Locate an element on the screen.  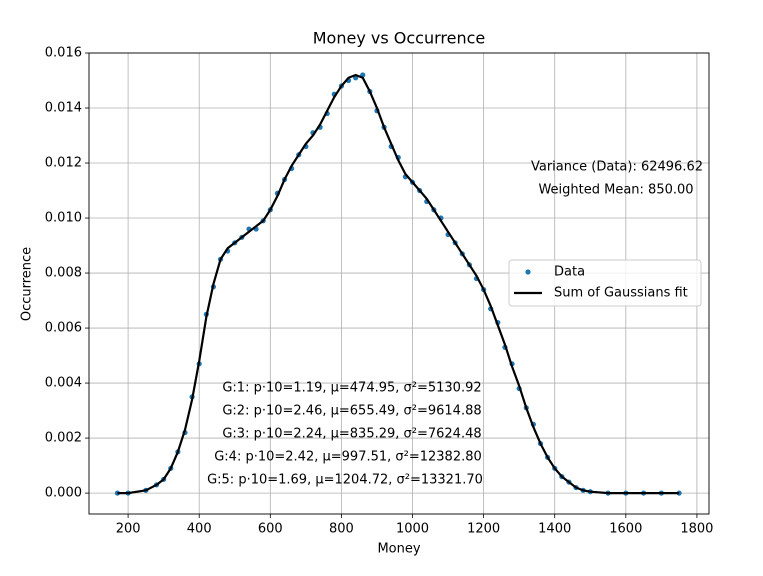
y-tick-label: 0.010 is located at coordinates (63, 218).